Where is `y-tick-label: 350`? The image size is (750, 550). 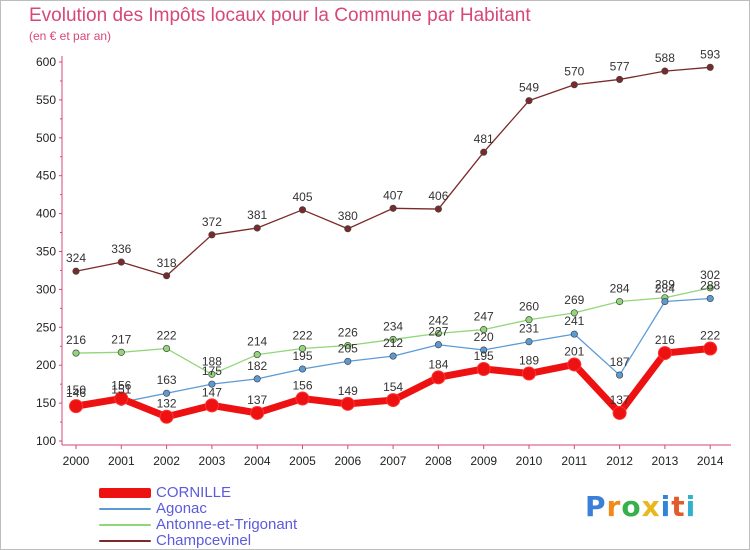 y-tick-label: 350 is located at coordinates (46, 252).